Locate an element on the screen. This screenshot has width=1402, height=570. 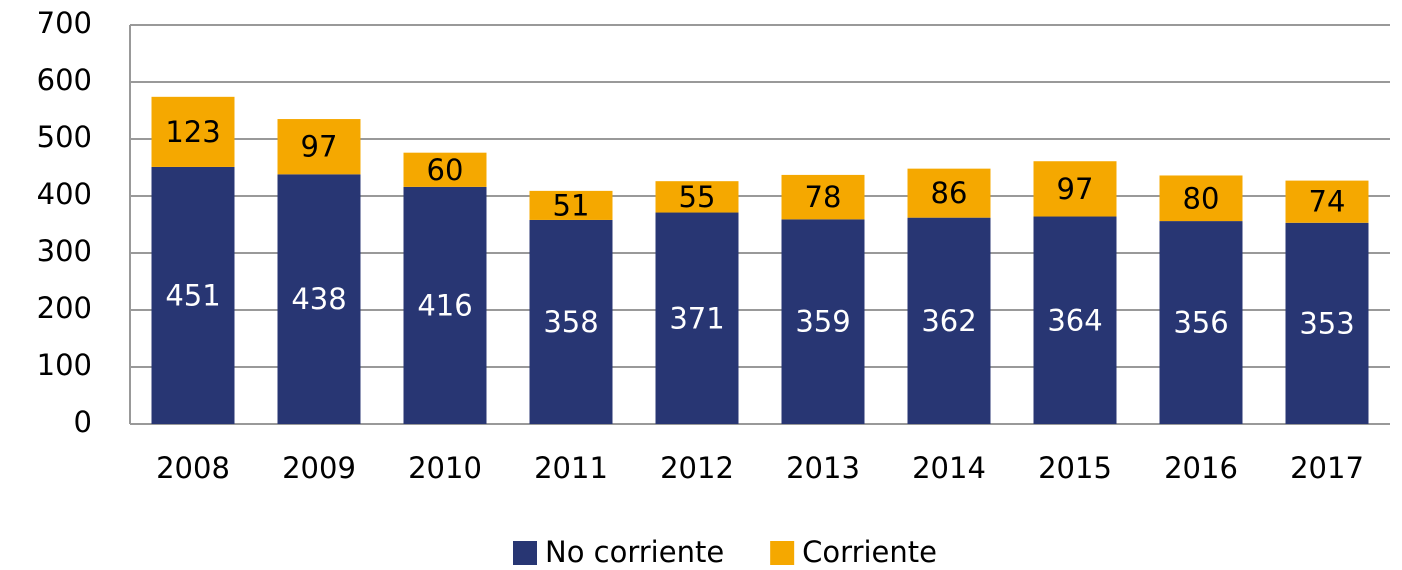
data-label: 123 is located at coordinates (192, 132).